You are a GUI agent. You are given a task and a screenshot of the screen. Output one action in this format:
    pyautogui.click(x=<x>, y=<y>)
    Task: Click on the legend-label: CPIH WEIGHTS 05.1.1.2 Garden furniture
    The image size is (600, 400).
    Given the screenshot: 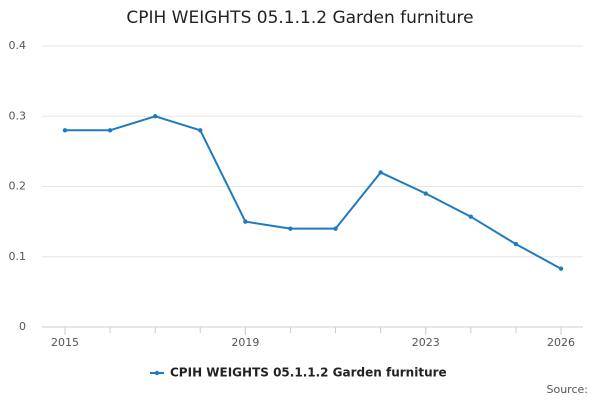 What is the action you would take?
    pyautogui.click(x=308, y=373)
    